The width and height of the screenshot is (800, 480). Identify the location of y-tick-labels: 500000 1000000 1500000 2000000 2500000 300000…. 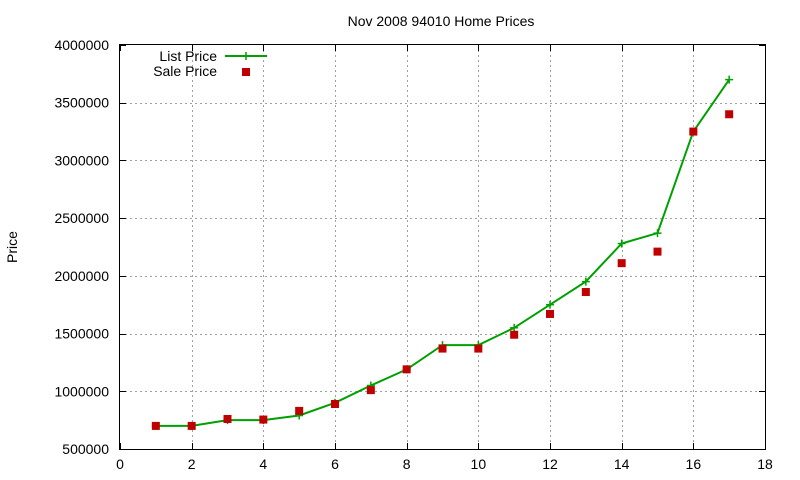
(81, 247).